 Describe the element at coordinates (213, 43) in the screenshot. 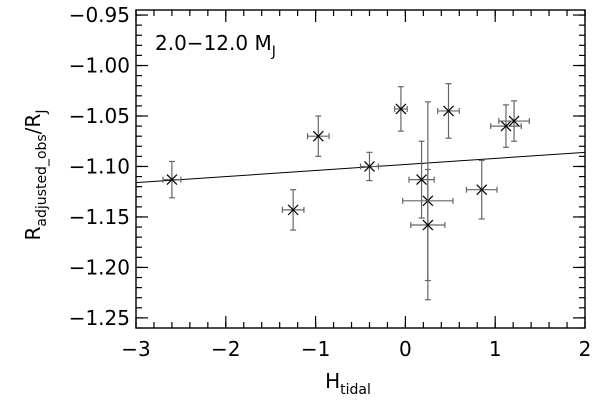

I see `annotation-main: 2.0−12.0 M` at that location.